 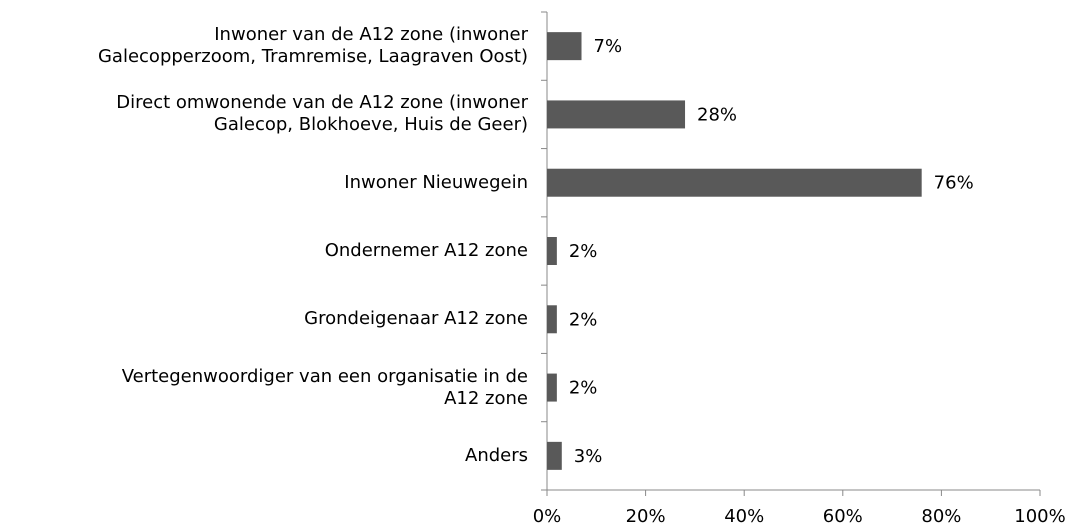 I want to click on category-label: Anders, so click(x=496, y=455).